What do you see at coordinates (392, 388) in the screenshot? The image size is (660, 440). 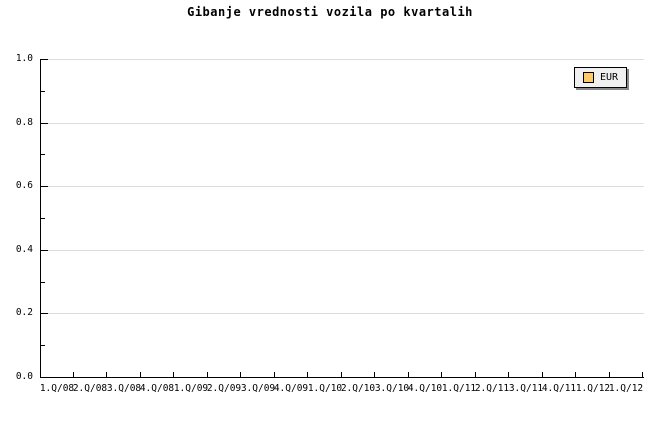 I see `x-axis-tick-label: 3.Q/10` at bounding box center [392, 388].